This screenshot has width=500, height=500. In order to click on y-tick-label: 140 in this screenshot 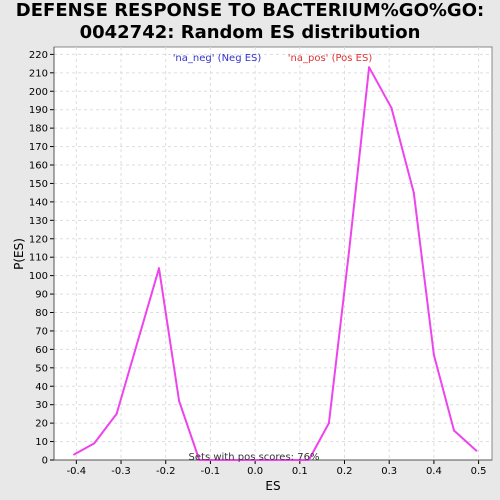, I will do `click(38, 202)`.